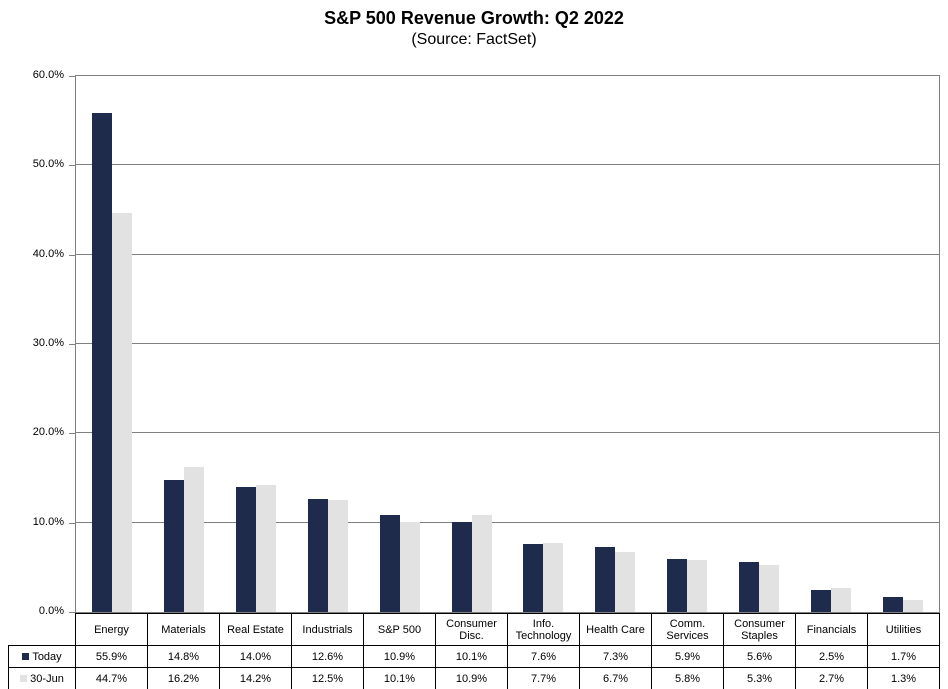 This screenshot has width=948, height=689. What do you see at coordinates (481, 563) in the screenshot?
I see `bar-30-jun-consumer-disc` at bounding box center [481, 563].